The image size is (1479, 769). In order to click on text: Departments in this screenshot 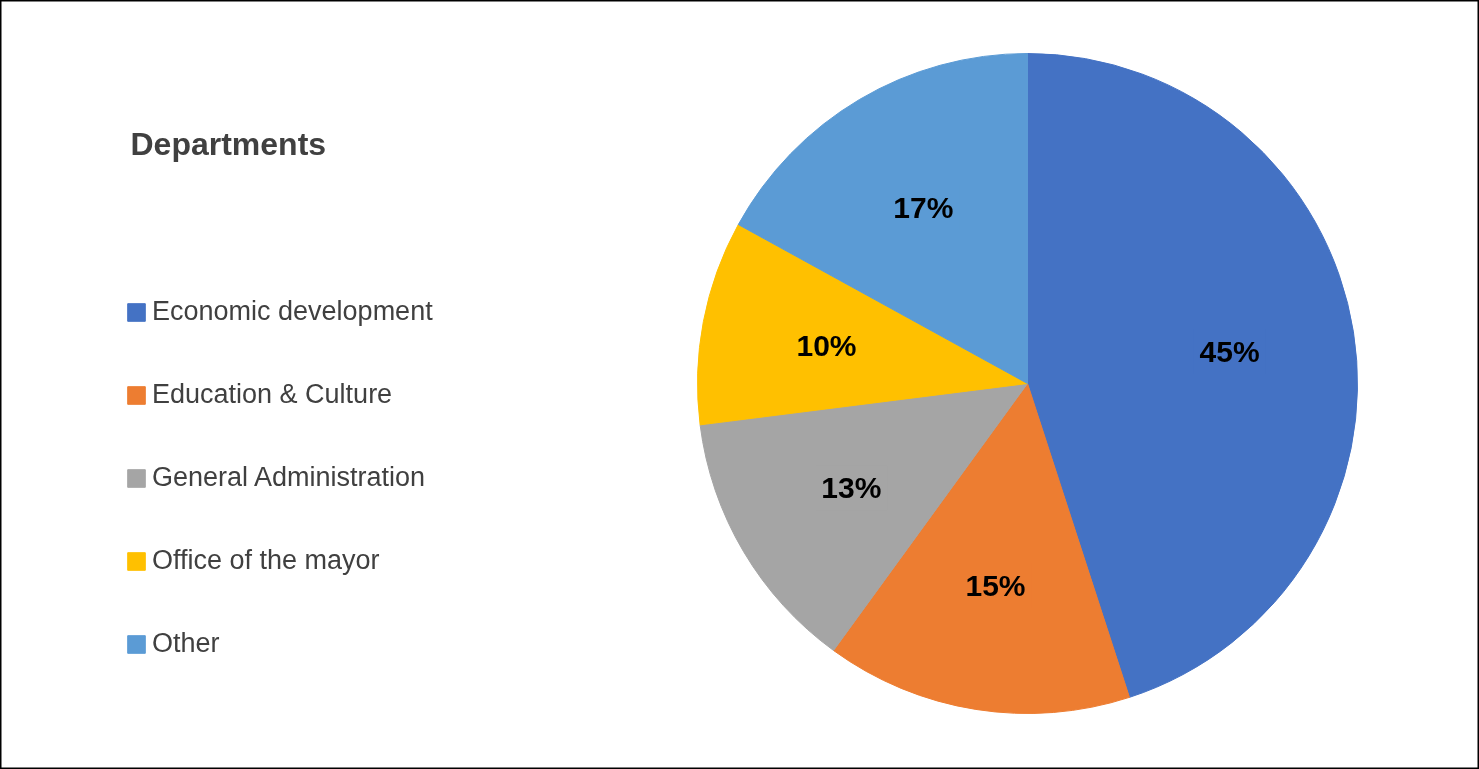, I will do `click(228, 143)`.